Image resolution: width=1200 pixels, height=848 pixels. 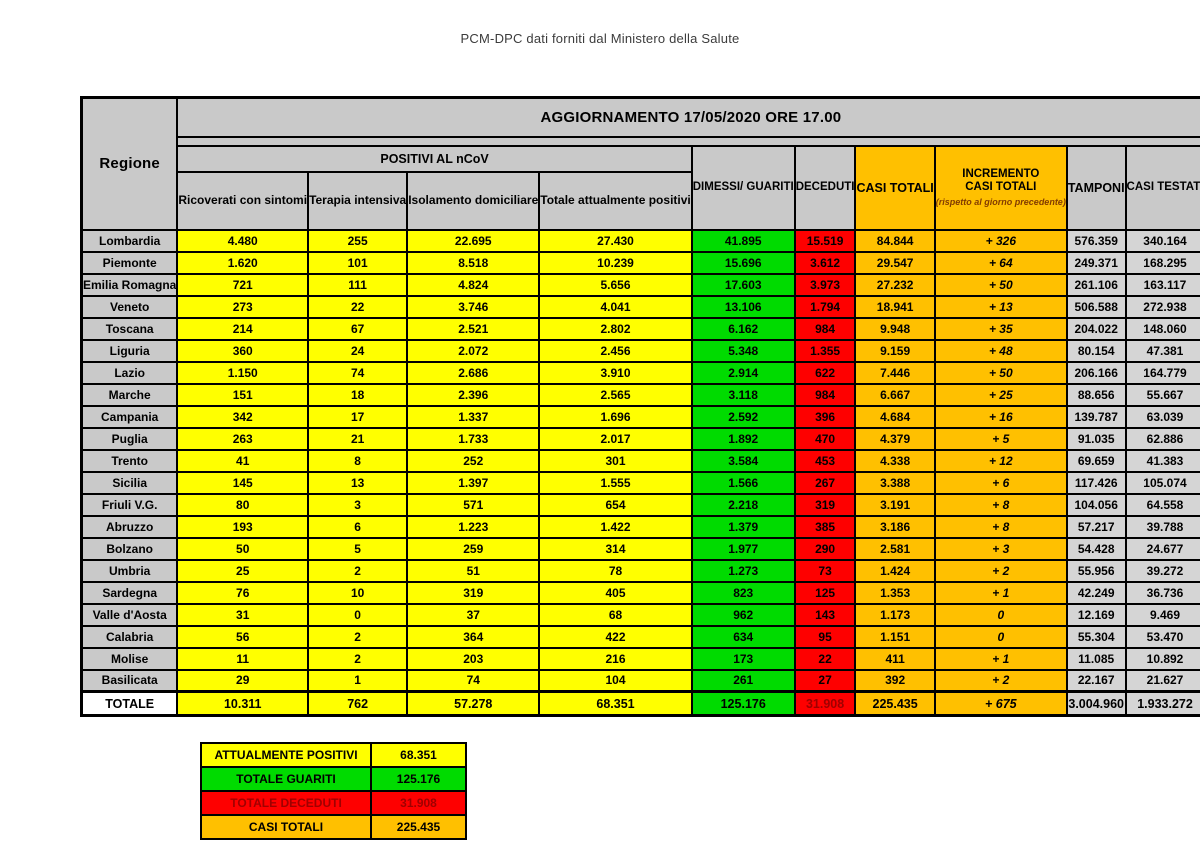 I want to click on summary-casi-totali-label: CASI TOTALI, so click(x=286, y=827).